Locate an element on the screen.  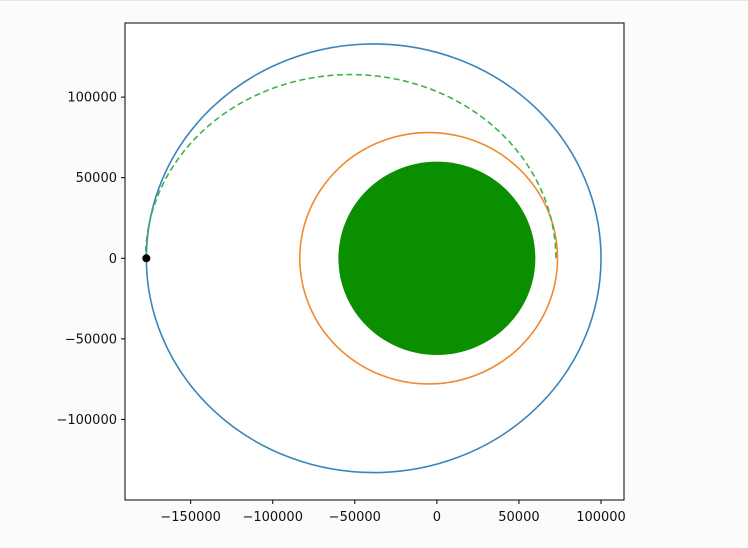
y-tick-label: 100000 is located at coordinates (92, 98).